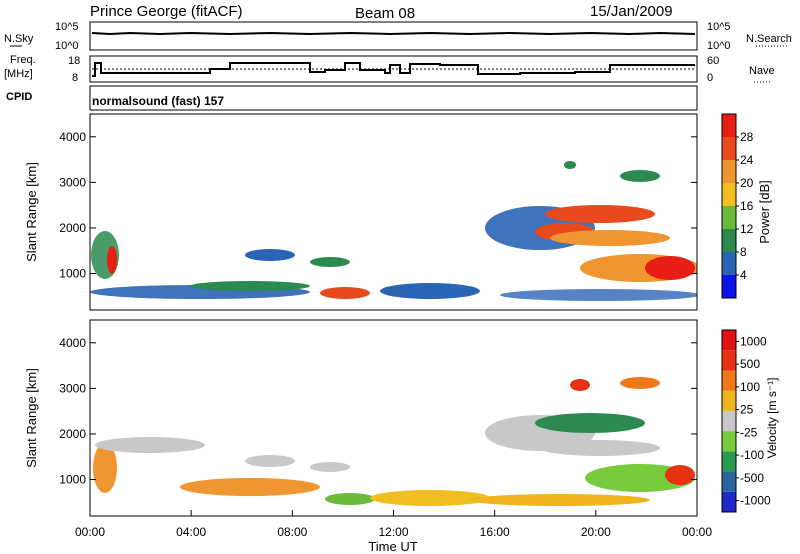 Image resolution: width=800 pixels, height=554 pixels. Describe the element at coordinates (747, 410) in the screenshot. I see `colorbar-tick-label: 25` at that location.